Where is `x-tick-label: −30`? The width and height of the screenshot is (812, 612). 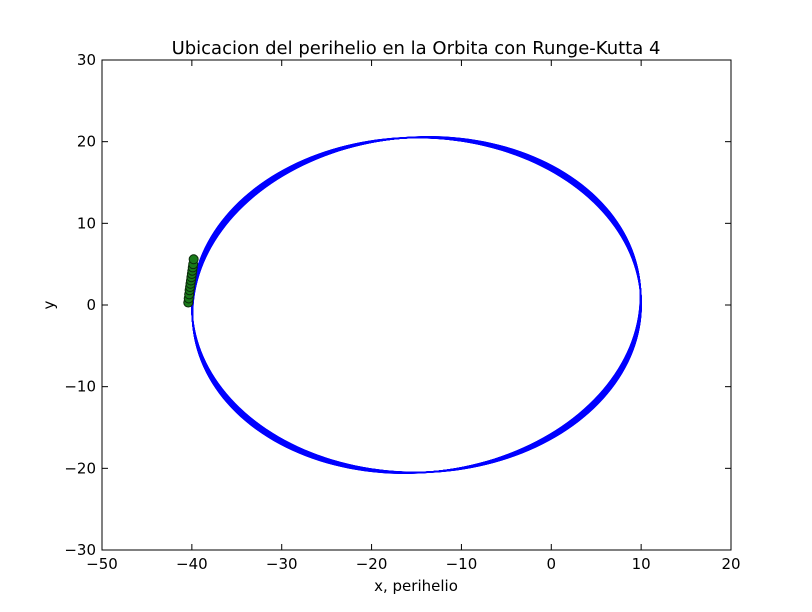 x-tick-label: −30 is located at coordinates (282, 564).